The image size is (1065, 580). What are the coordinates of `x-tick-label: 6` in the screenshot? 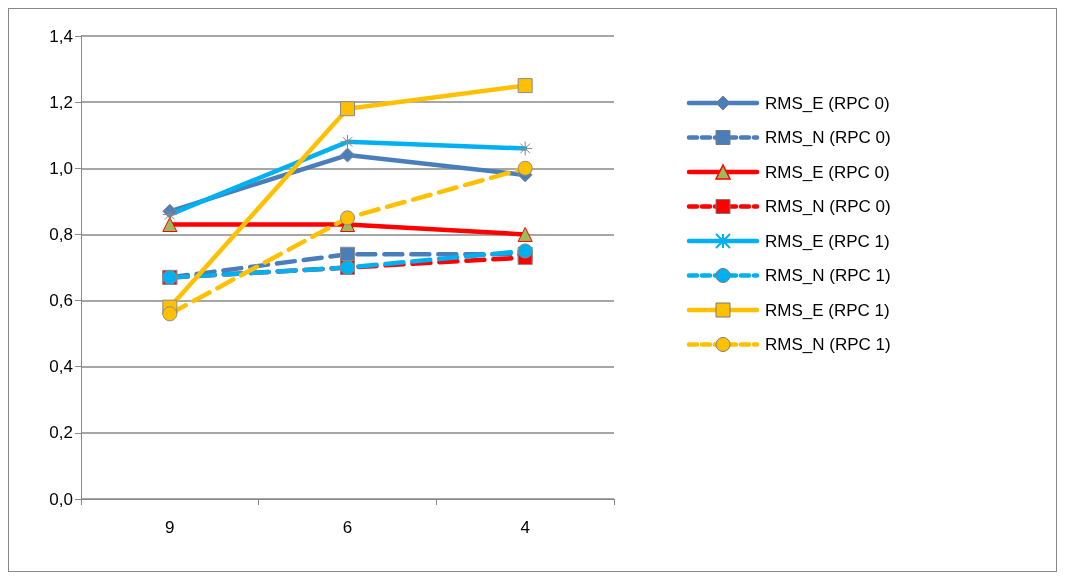 It's located at (347, 527).